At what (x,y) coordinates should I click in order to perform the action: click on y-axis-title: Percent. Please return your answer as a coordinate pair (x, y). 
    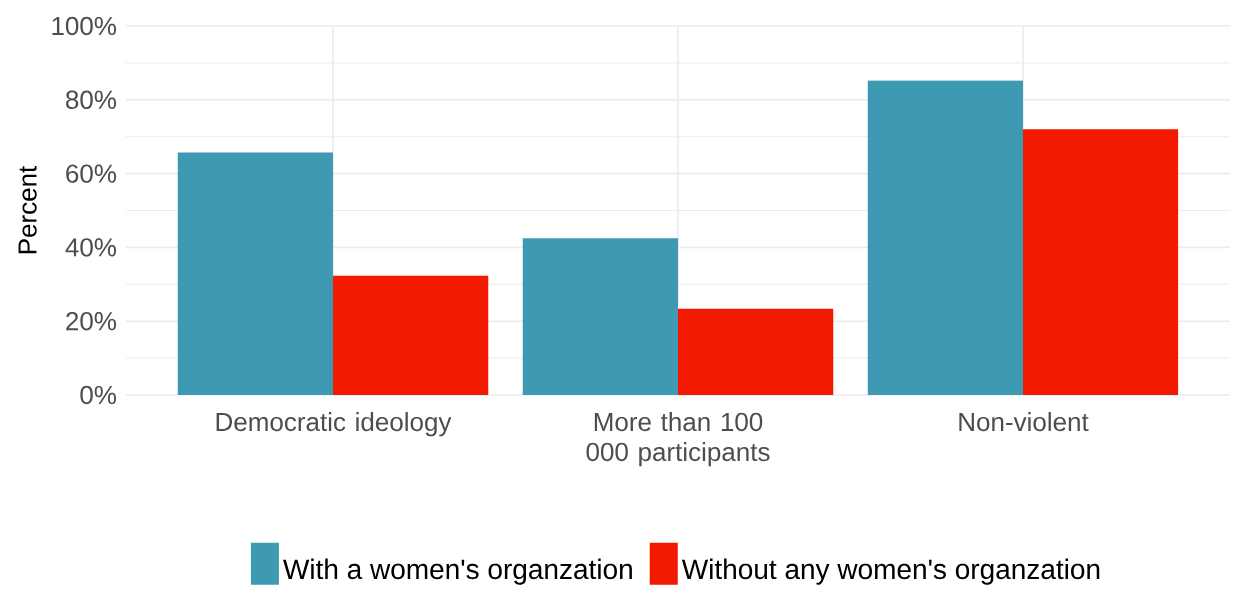
    Looking at the image, I should click on (27, 209).